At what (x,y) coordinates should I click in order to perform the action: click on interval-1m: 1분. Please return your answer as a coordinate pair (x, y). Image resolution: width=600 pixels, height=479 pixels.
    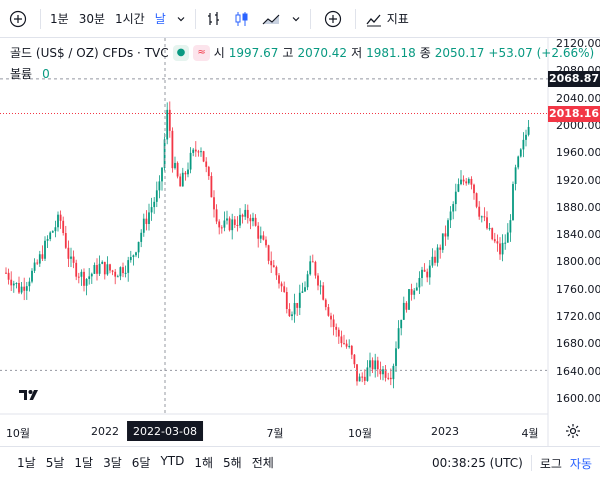
    Looking at the image, I should click on (59, 19).